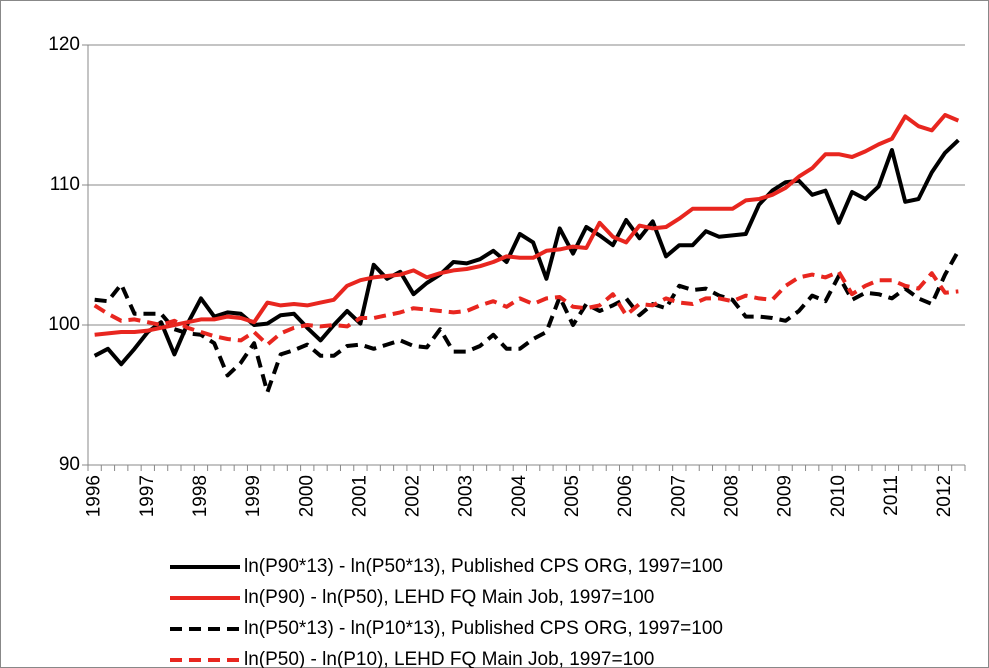  I want to click on x-tick-label: 2011, so click(891, 495).